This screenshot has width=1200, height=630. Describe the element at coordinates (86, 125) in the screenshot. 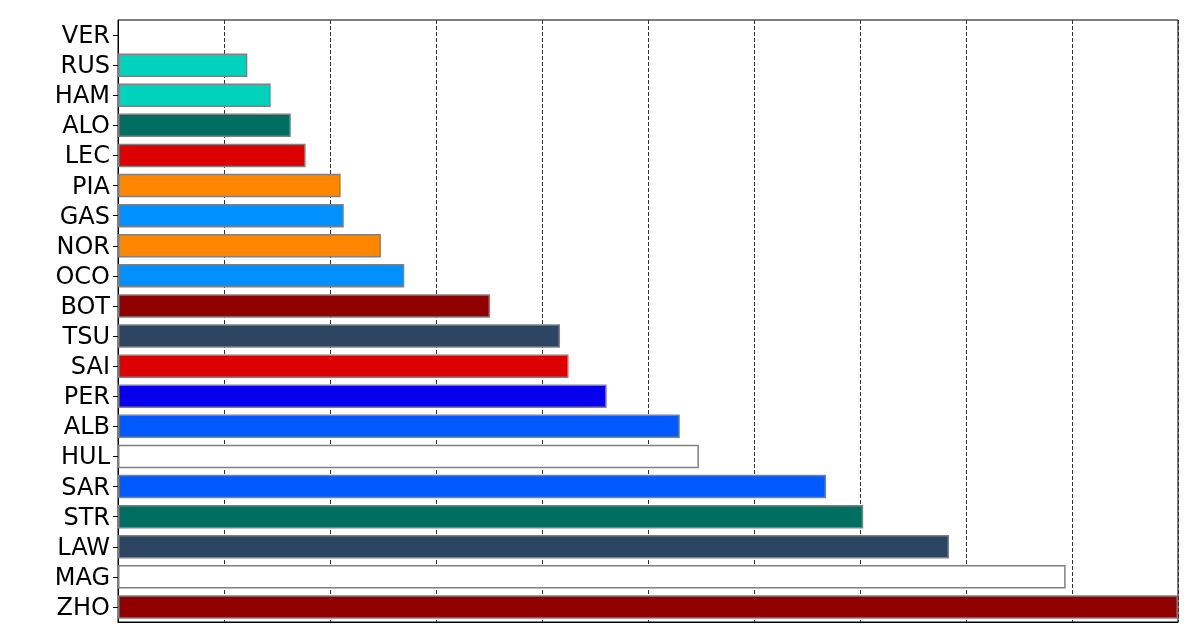

I see `y-tick-label: ALO` at that location.